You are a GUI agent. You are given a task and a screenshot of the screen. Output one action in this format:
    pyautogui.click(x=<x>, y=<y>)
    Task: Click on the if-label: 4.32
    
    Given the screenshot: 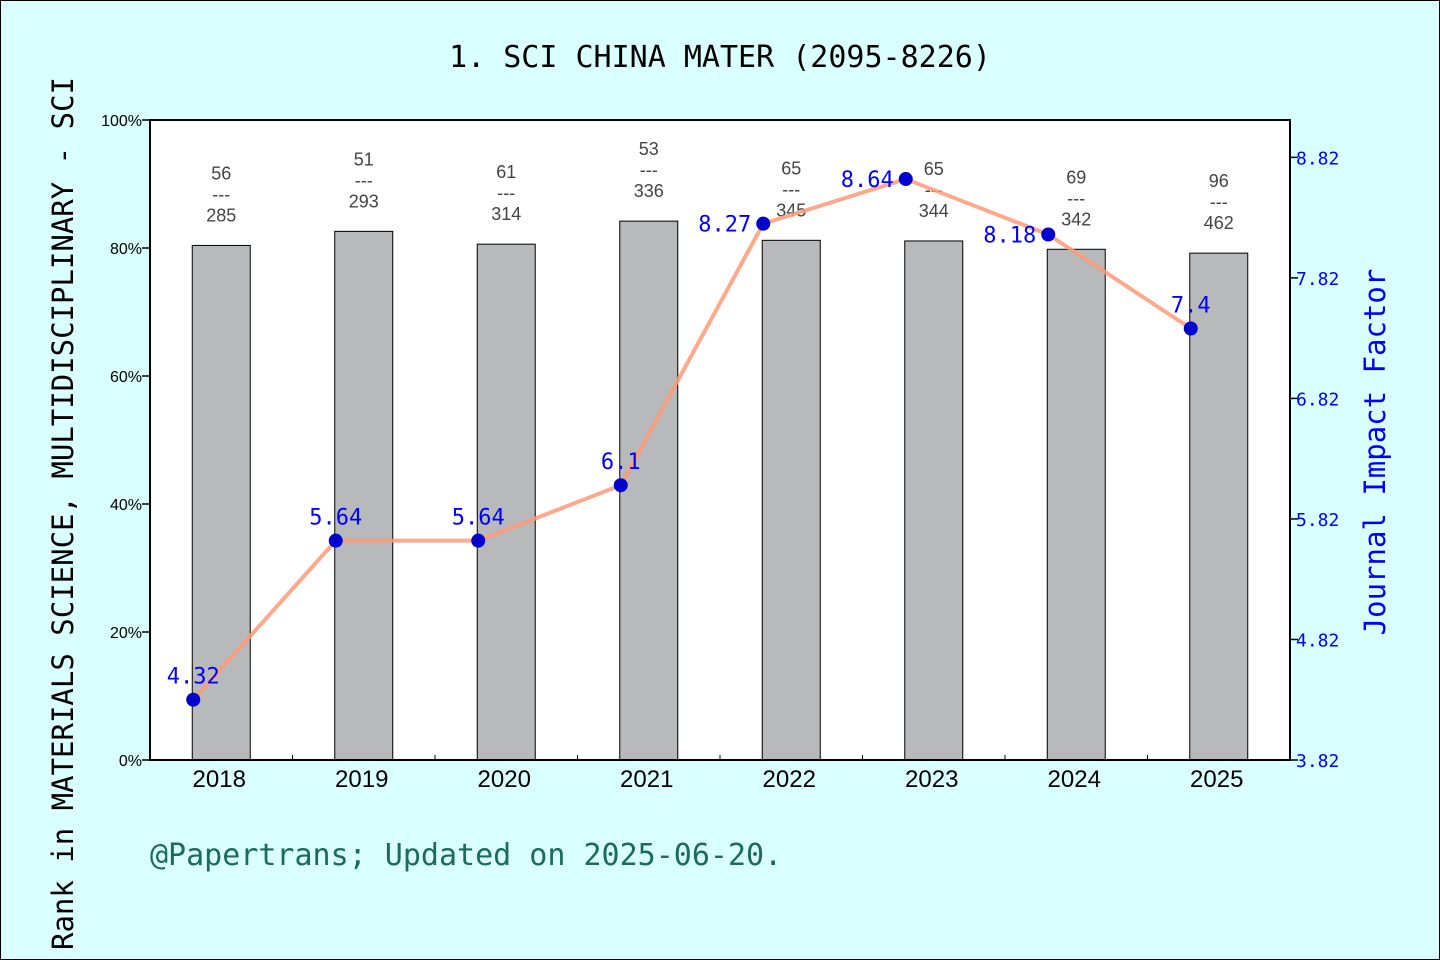 What is the action you would take?
    pyautogui.click(x=193, y=677)
    